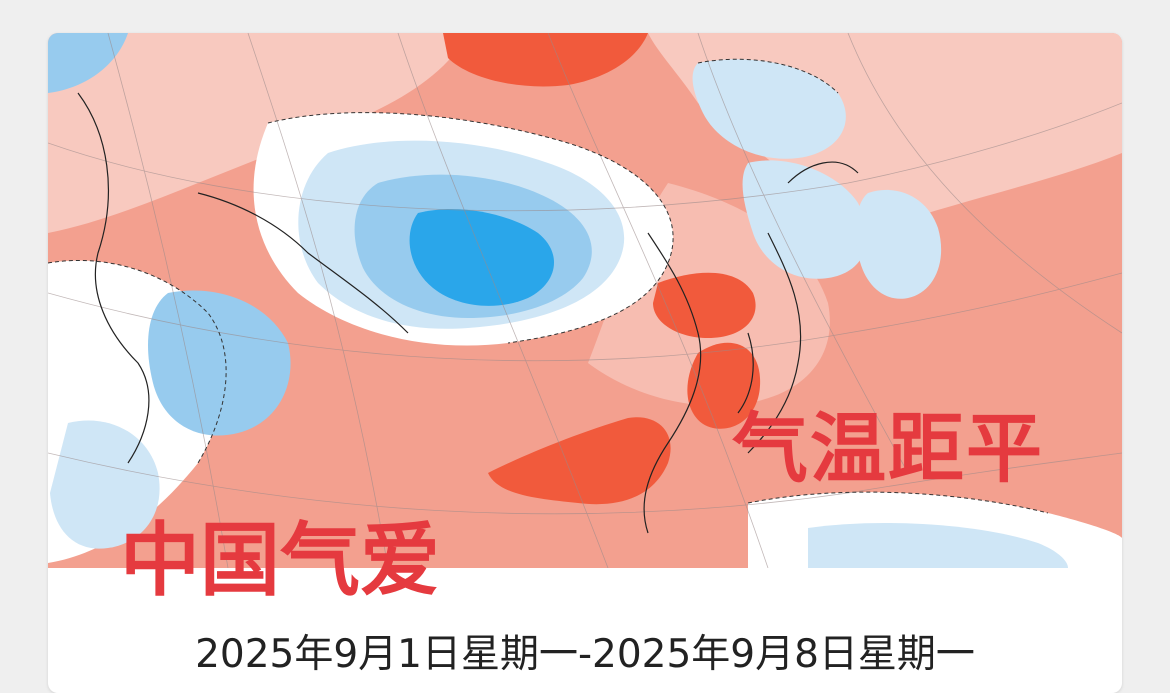 The height and width of the screenshot is (693, 1170). Describe the element at coordinates (938, 545) in the screenshot. I see `cool-region-south-pacific` at that location.